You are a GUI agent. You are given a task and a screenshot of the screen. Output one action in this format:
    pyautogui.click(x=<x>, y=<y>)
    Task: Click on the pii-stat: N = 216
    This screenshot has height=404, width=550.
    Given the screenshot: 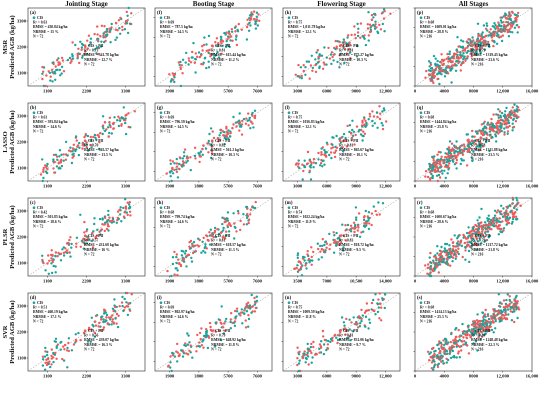 What is the action you would take?
    pyautogui.click(x=477, y=64)
    